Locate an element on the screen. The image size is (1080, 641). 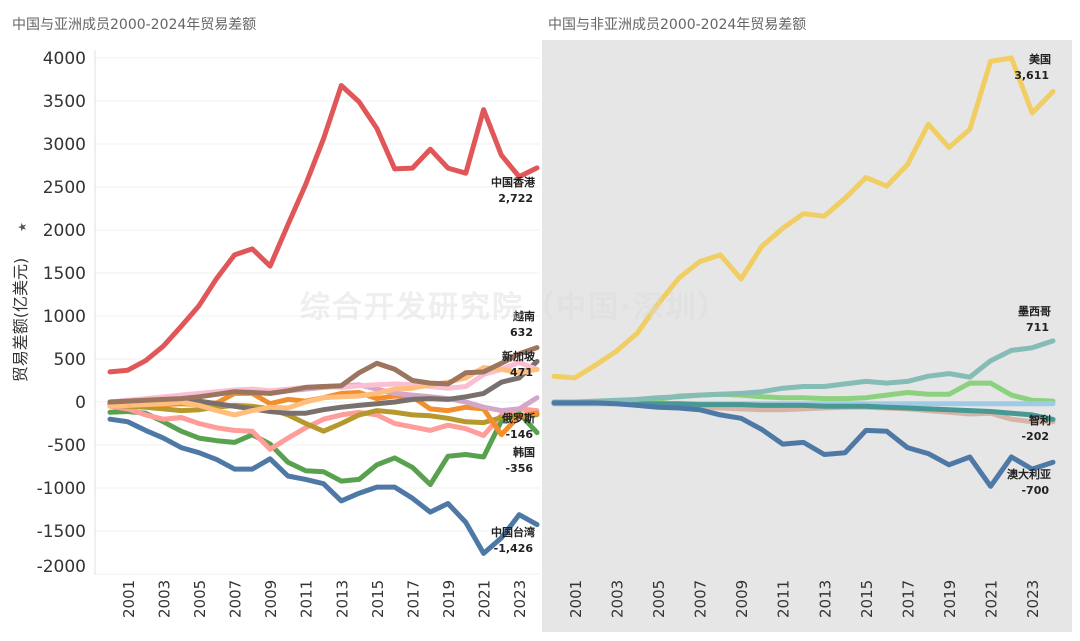
y-tick-label: 0 is located at coordinates (80, 403).